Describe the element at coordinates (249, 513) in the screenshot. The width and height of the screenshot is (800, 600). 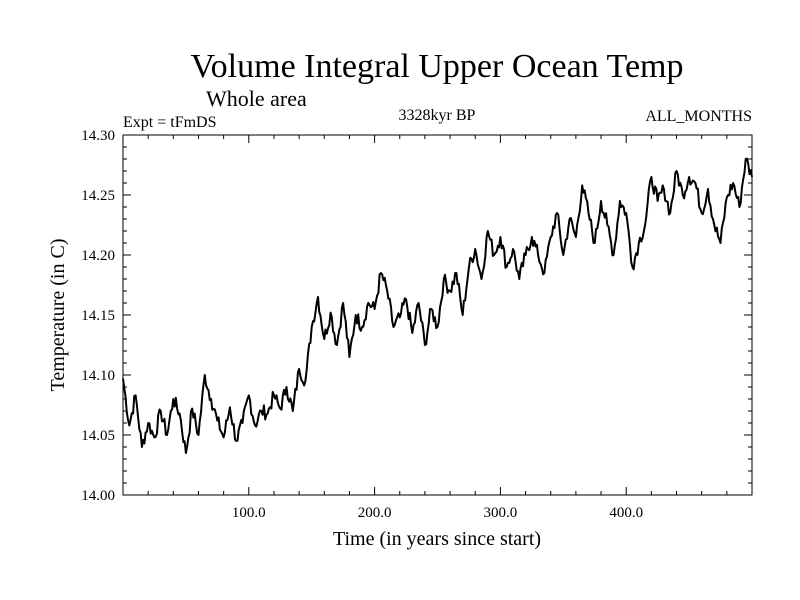
I see `x-tick-label: 100.0` at that location.